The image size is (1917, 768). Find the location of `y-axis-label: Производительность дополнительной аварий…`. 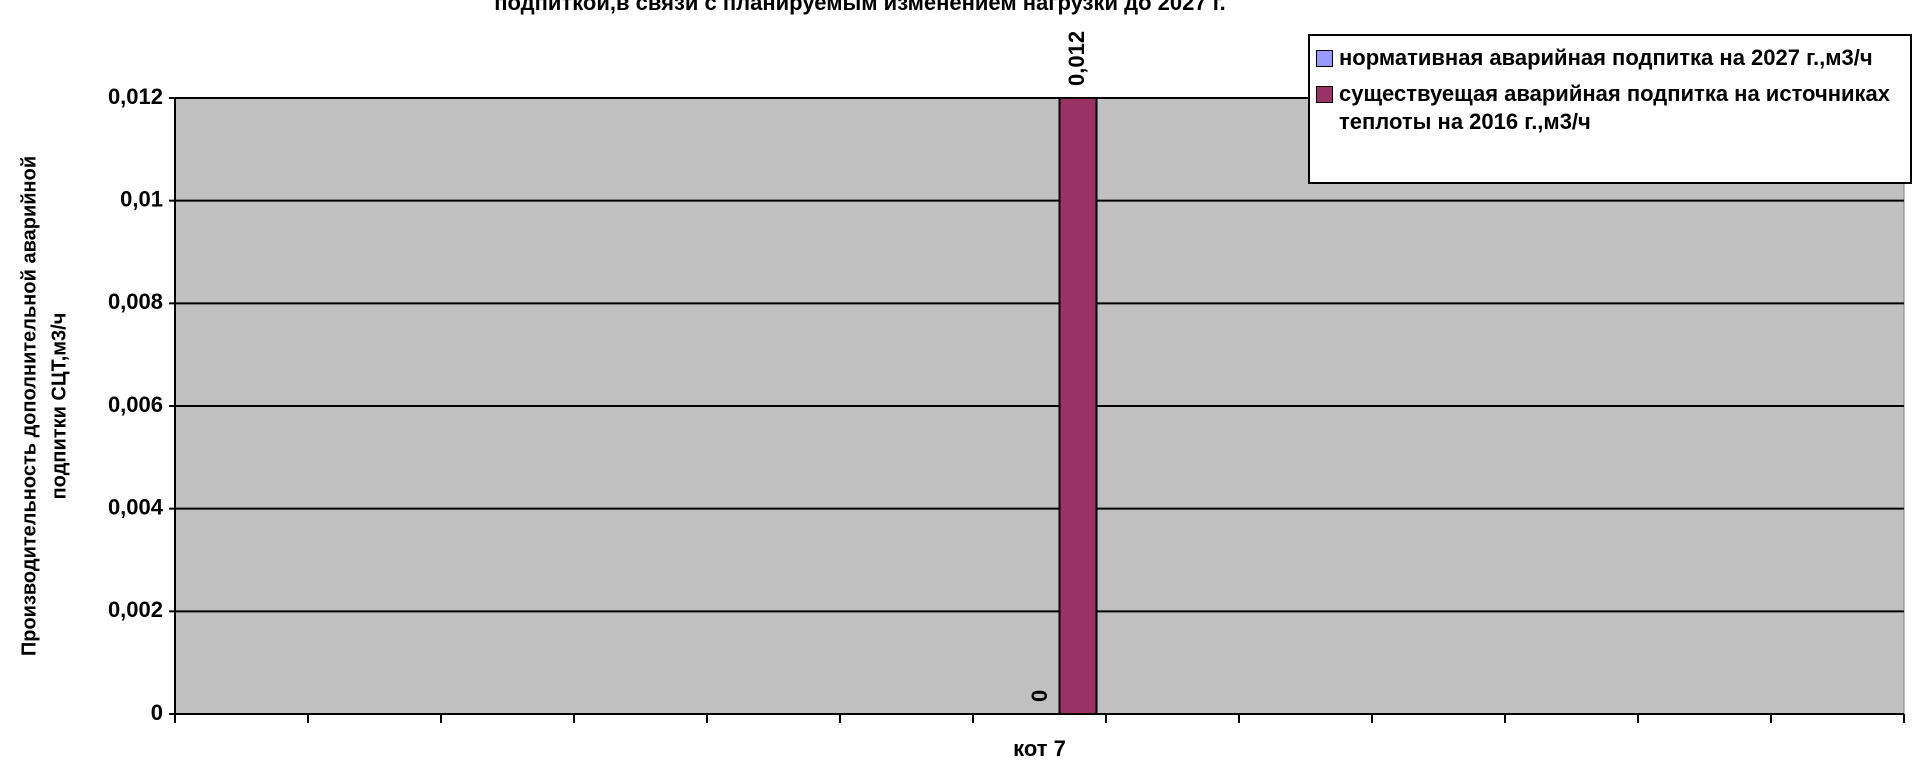

y-axis-label: Производительность дополнительной аварий… is located at coordinates (29, 406).